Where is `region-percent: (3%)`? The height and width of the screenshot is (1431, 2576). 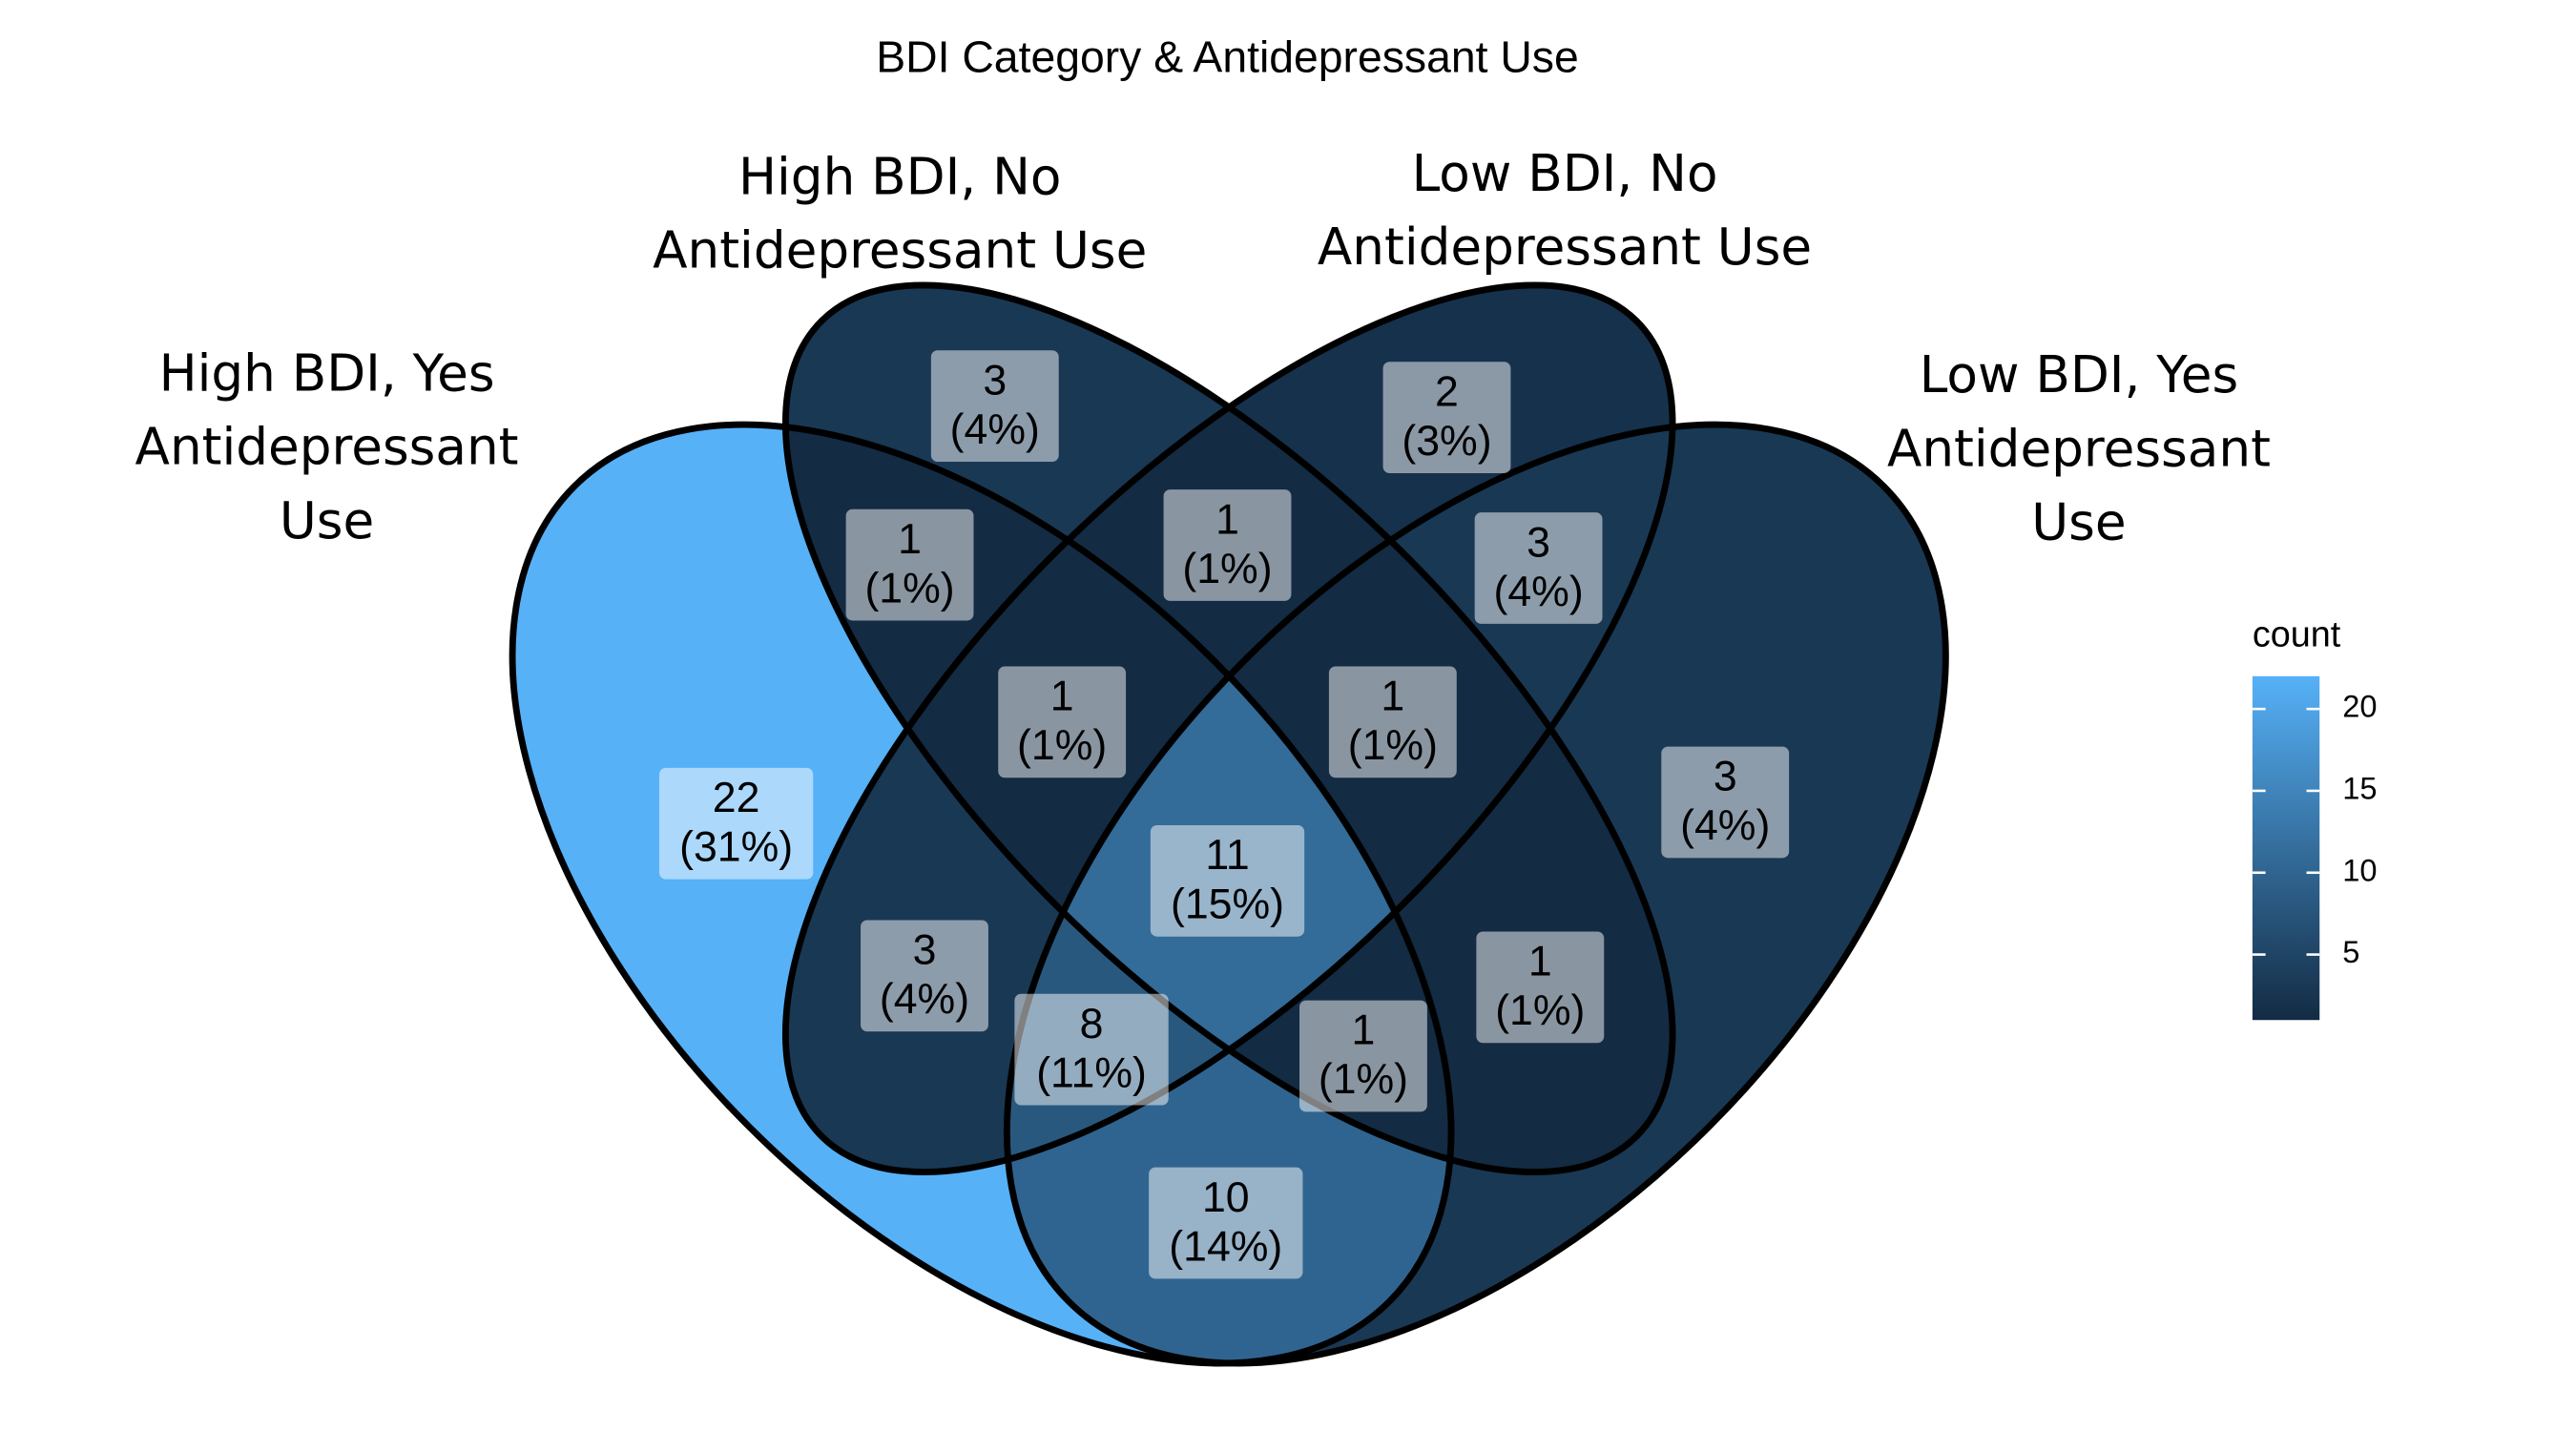 region-percent: (3%) is located at coordinates (1446, 441).